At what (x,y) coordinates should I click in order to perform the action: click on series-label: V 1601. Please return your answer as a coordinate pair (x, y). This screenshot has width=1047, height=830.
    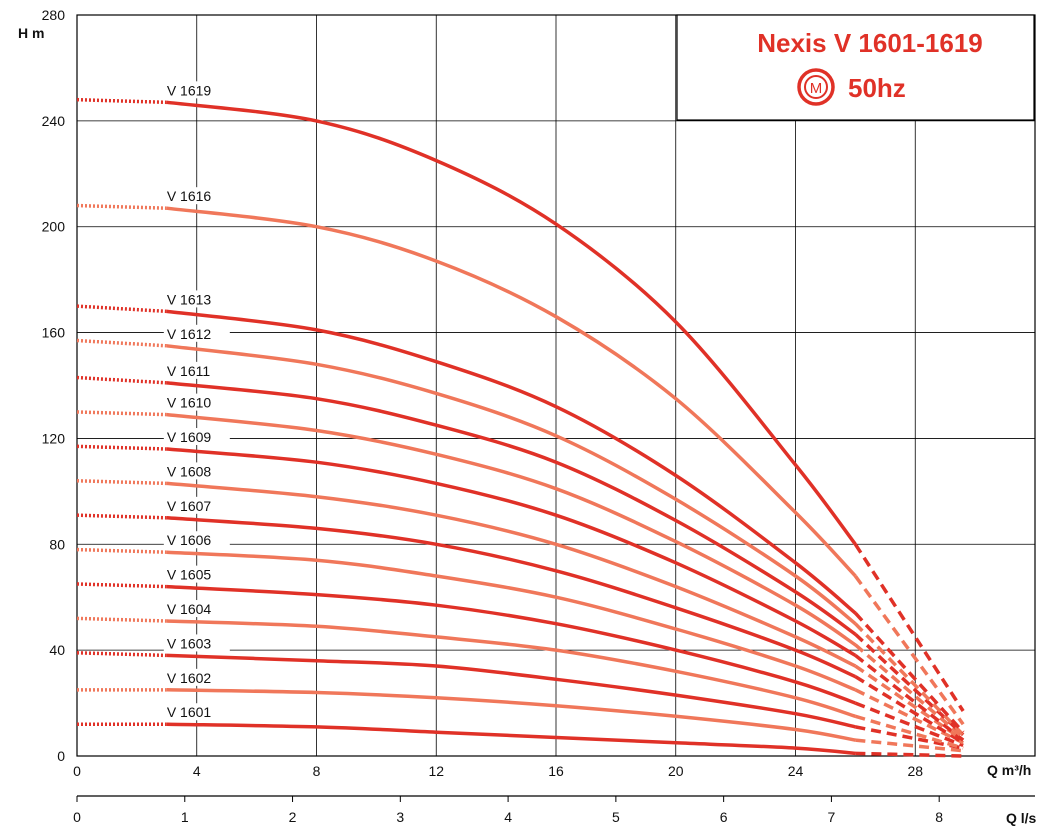
    Looking at the image, I should click on (189, 712).